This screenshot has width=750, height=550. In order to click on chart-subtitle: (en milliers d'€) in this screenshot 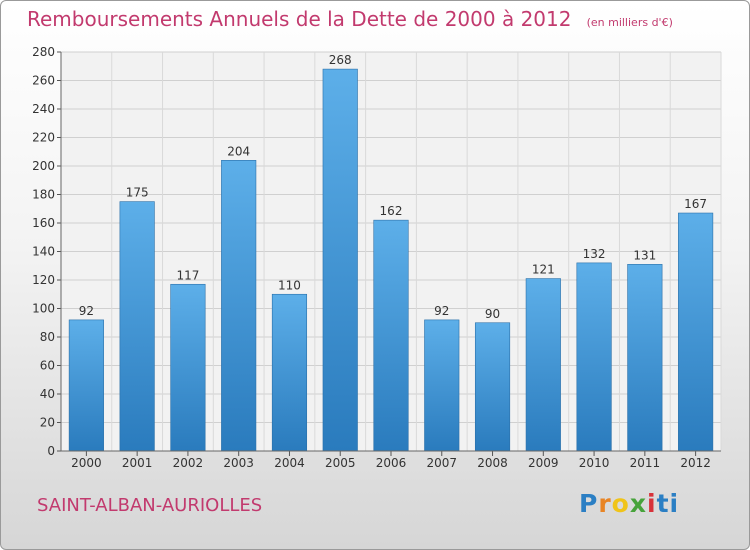, I will do `click(629, 22)`.